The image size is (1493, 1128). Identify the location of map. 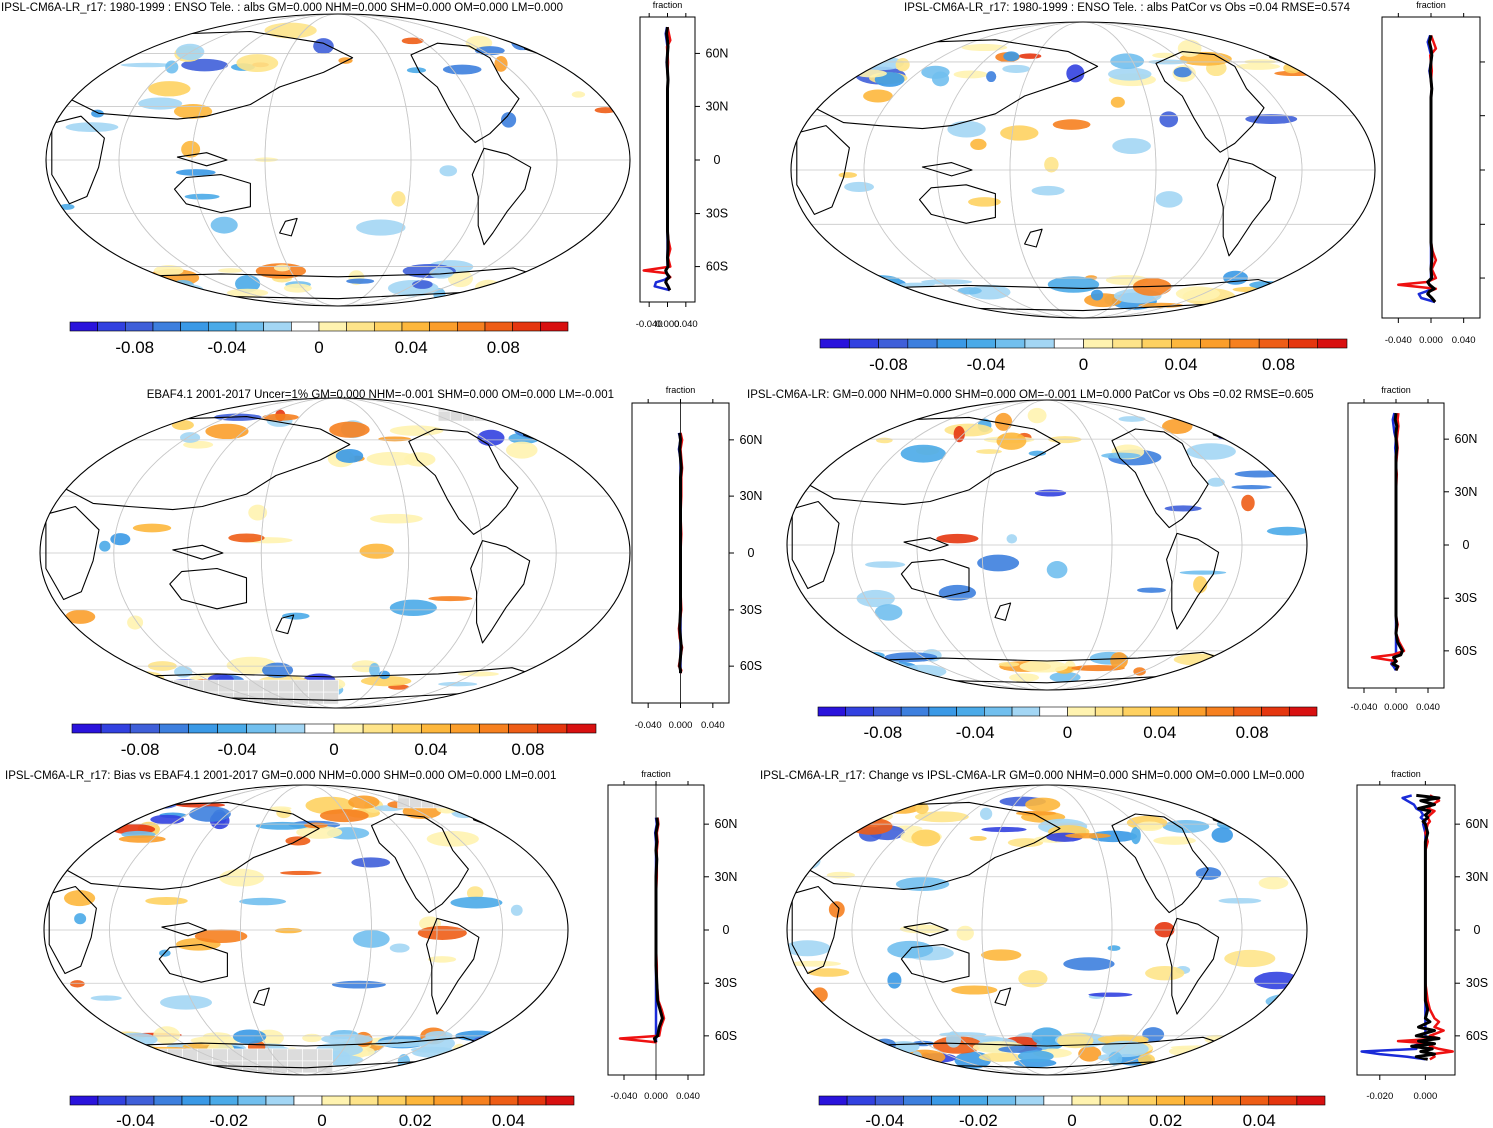
(338, 160).